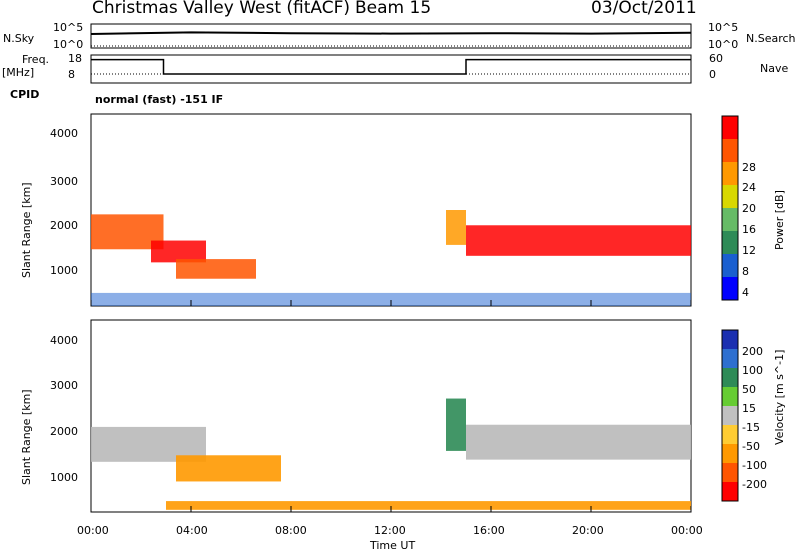 The width and height of the screenshot is (800, 554). What do you see at coordinates (64, 431) in the screenshot?
I see `velocity-ytick: 2000` at bounding box center [64, 431].